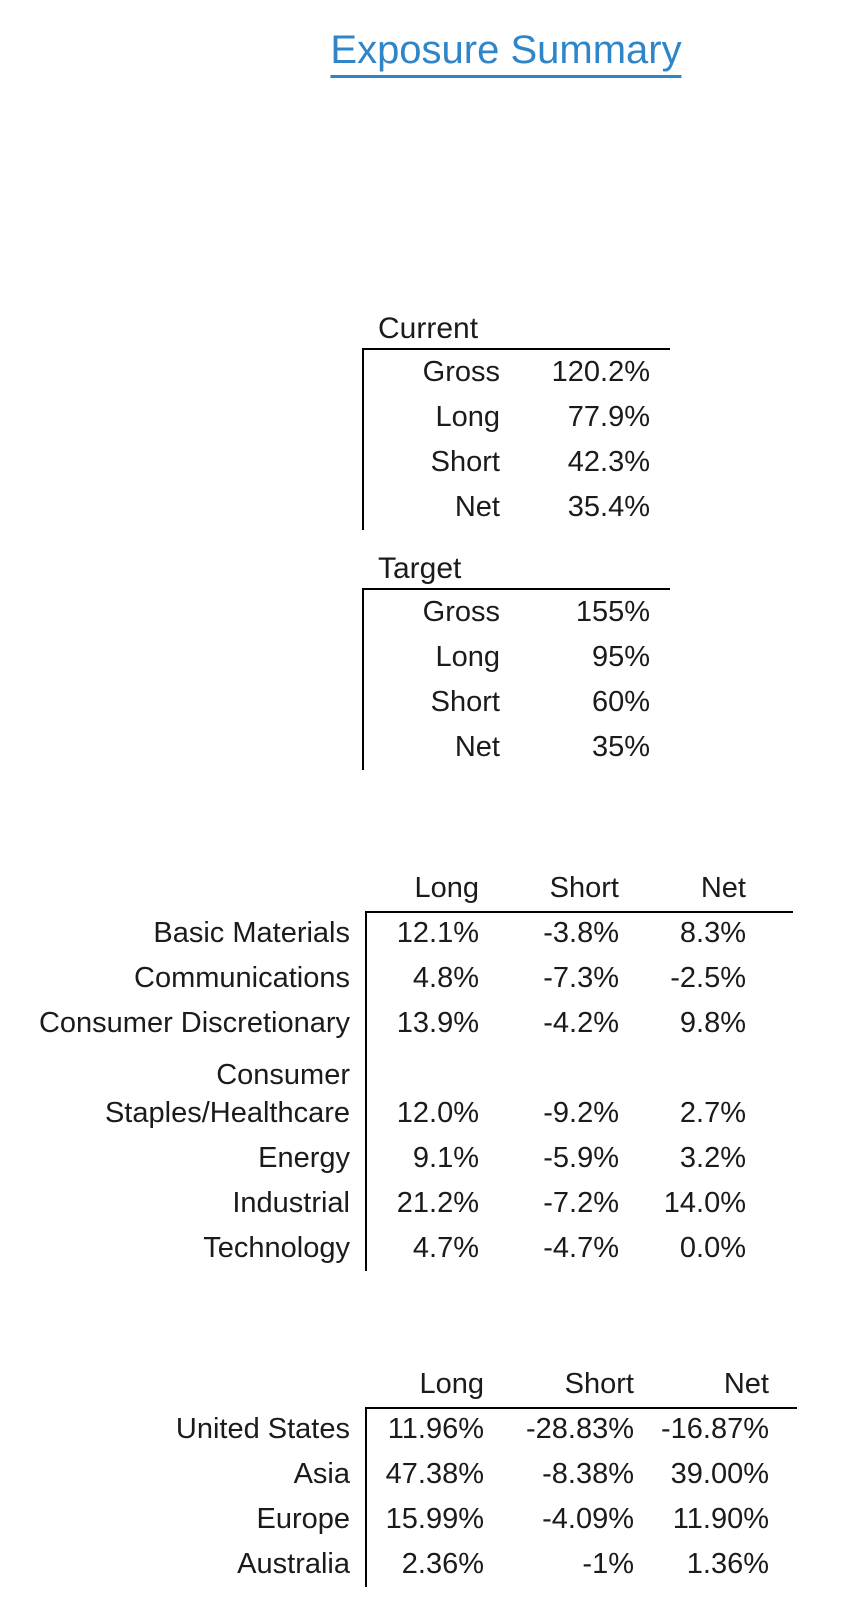  What do you see at coordinates (303, 1519) in the screenshot?
I see `row-label: Europe` at bounding box center [303, 1519].